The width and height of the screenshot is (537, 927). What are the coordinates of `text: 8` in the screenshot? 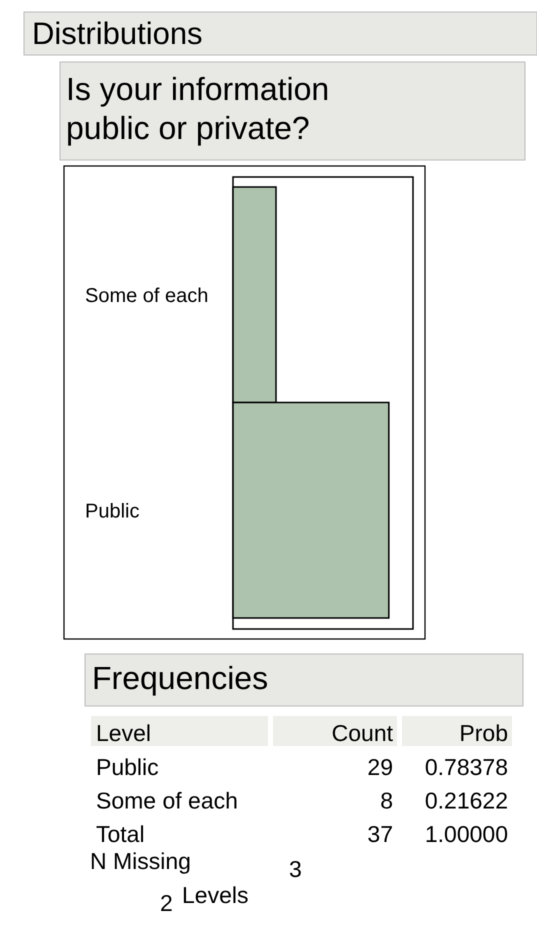 It's located at (386, 801).